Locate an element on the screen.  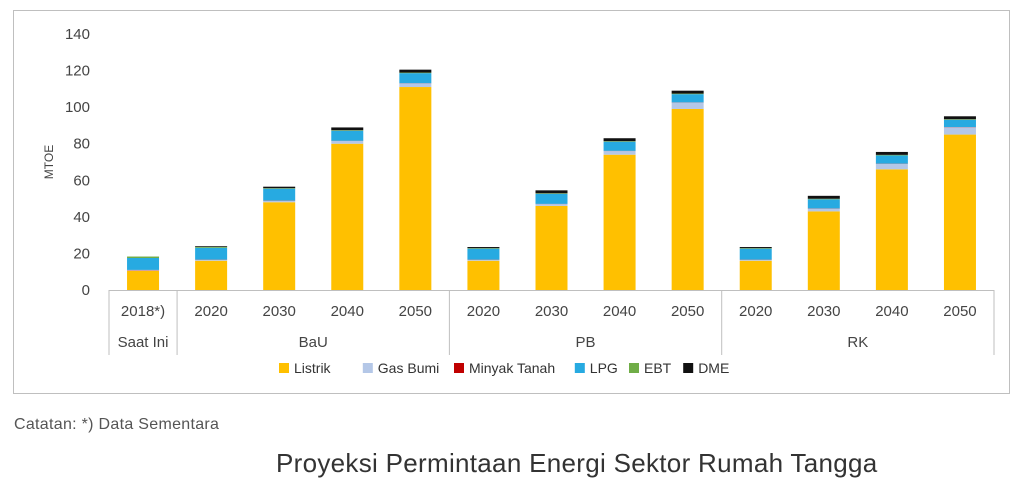
x-tick-label-3: 2040 is located at coordinates (347, 311).